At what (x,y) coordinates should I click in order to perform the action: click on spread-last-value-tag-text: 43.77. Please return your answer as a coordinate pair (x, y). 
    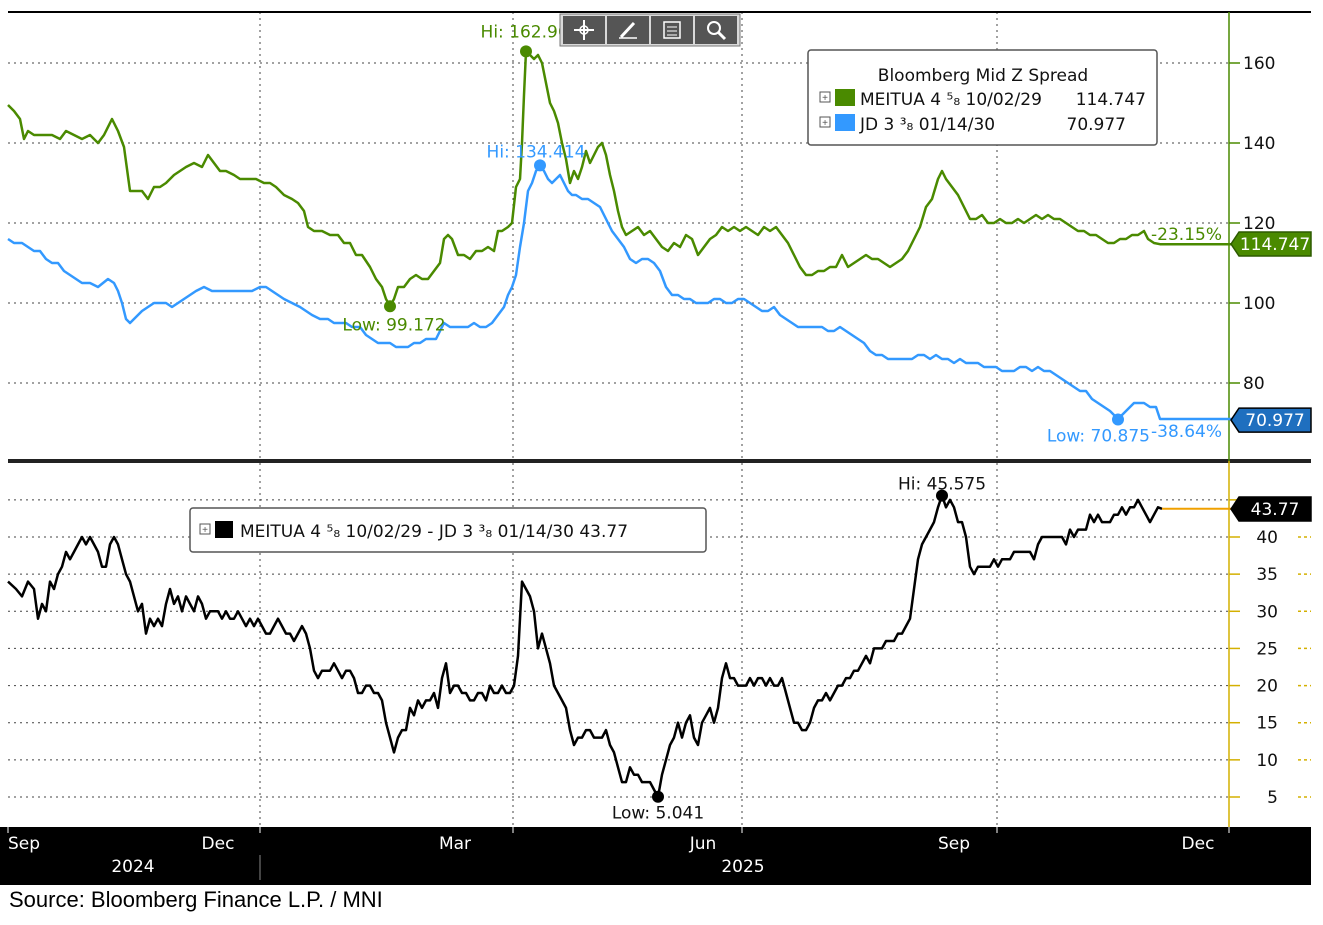
    Looking at the image, I should click on (1275, 510).